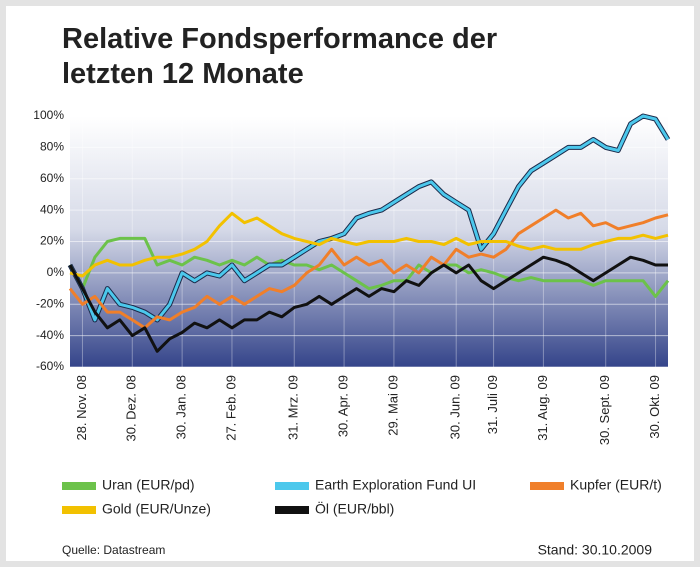 The height and width of the screenshot is (567, 700). Describe the element at coordinates (595, 550) in the screenshot. I see `note: Stand: 30.10.2009` at that location.